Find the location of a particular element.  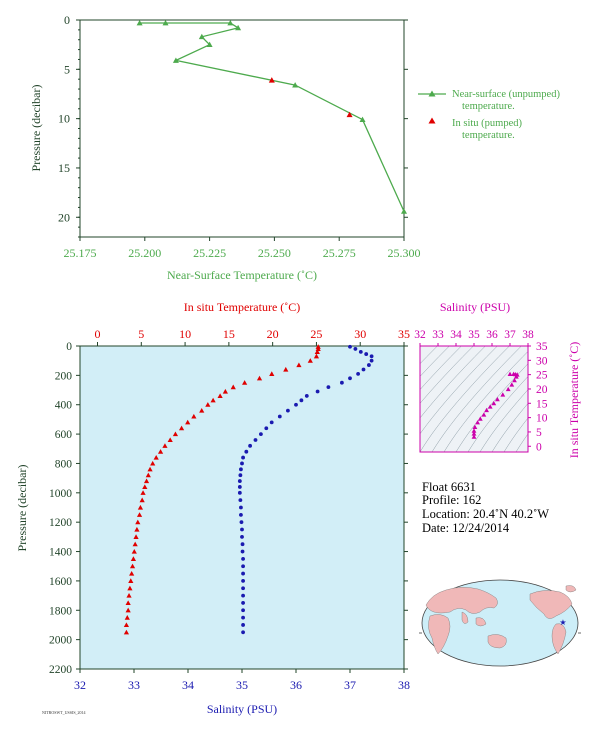

top-x-tick-label: 25.175 is located at coordinates (80, 253).